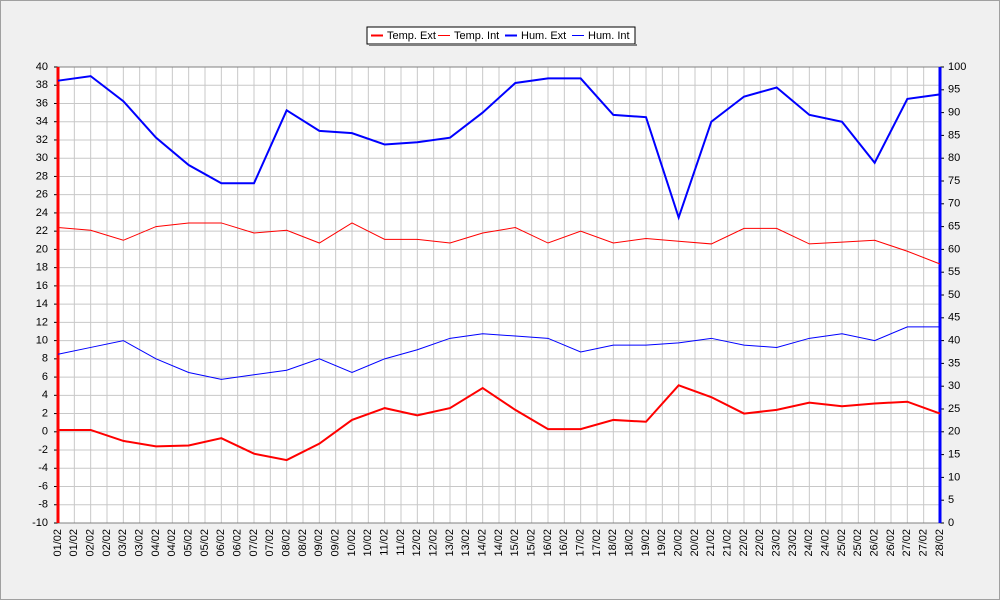 The width and height of the screenshot is (1000, 600). I want to click on y-tick-label: 28, so click(42, 176).